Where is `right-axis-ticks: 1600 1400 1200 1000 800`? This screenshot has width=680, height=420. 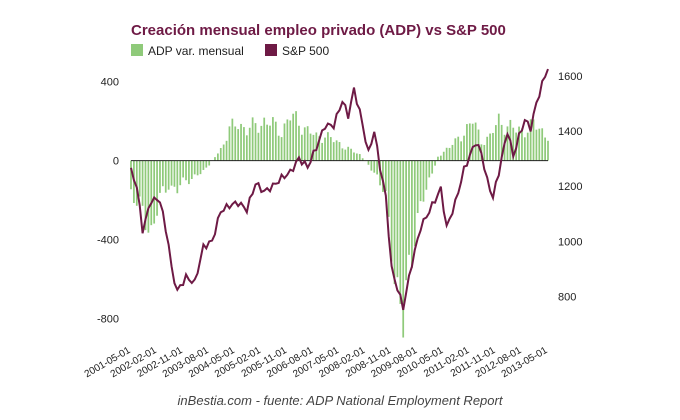 right-axis-ticks: 1600 1400 1200 1000 800 is located at coordinates (570, 187).